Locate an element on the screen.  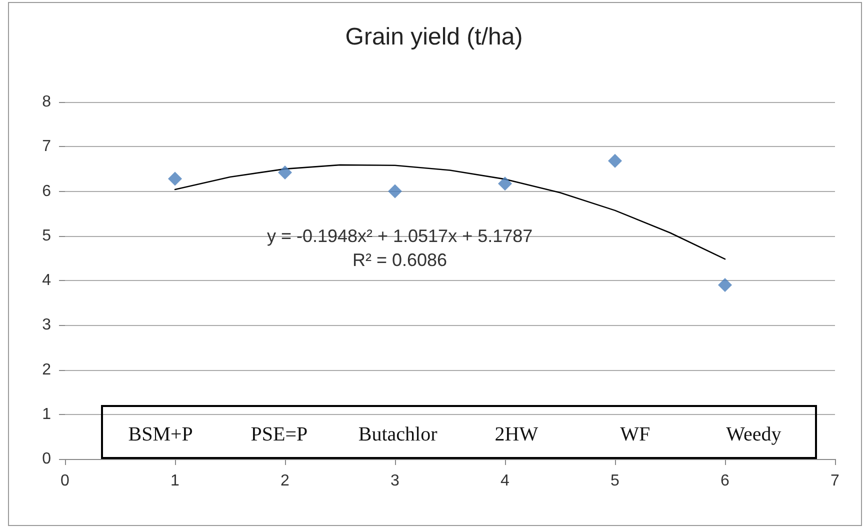
x-tick-label: 2 is located at coordinates (285, 481).